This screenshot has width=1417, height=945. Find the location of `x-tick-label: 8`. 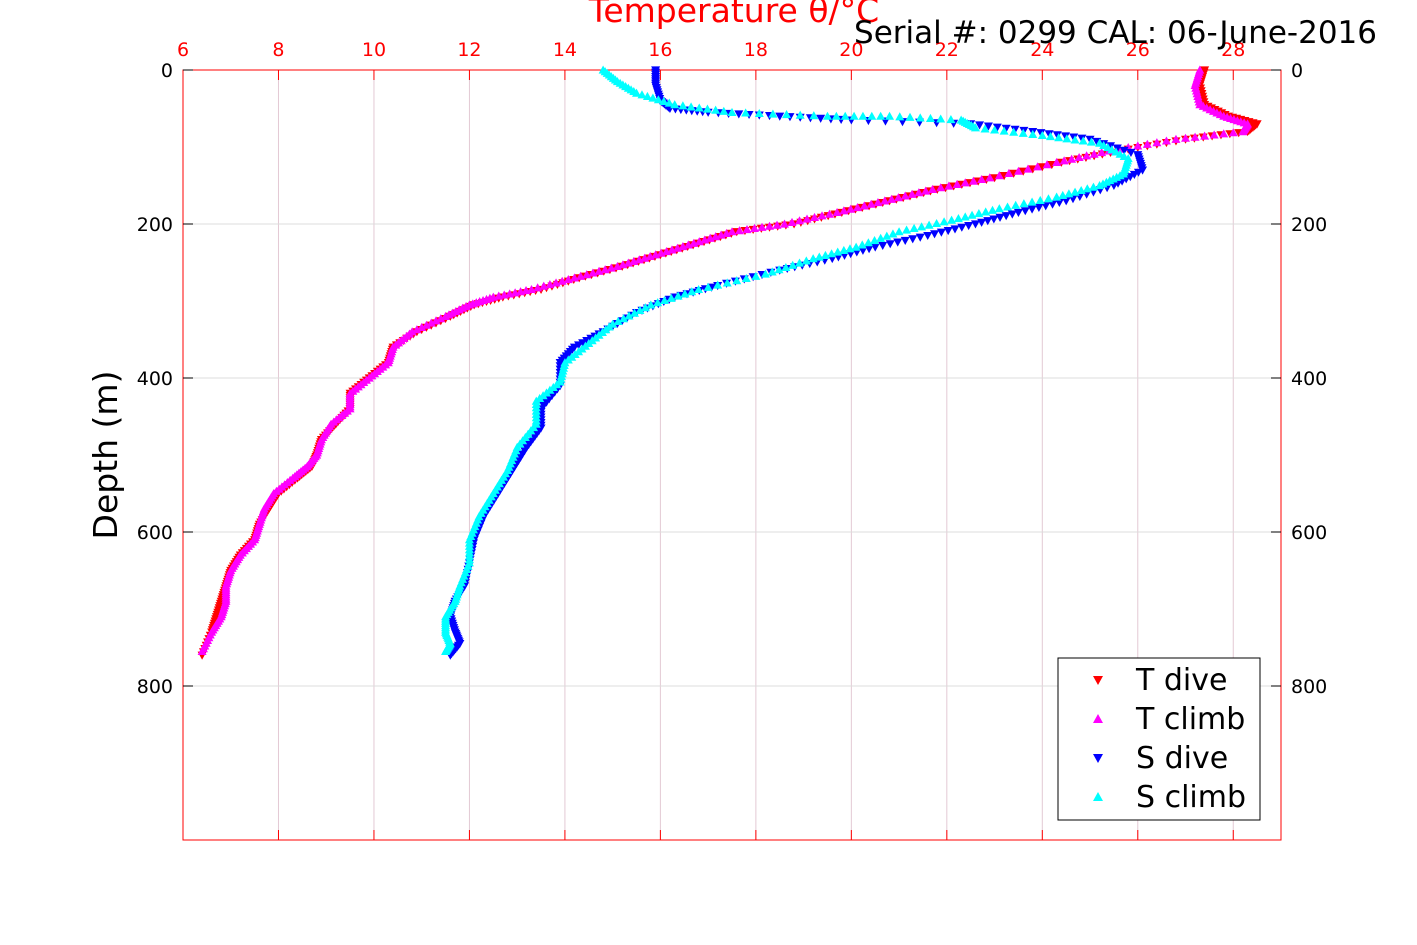

x-tick-label: 8 is located at coordinates (278, 50).